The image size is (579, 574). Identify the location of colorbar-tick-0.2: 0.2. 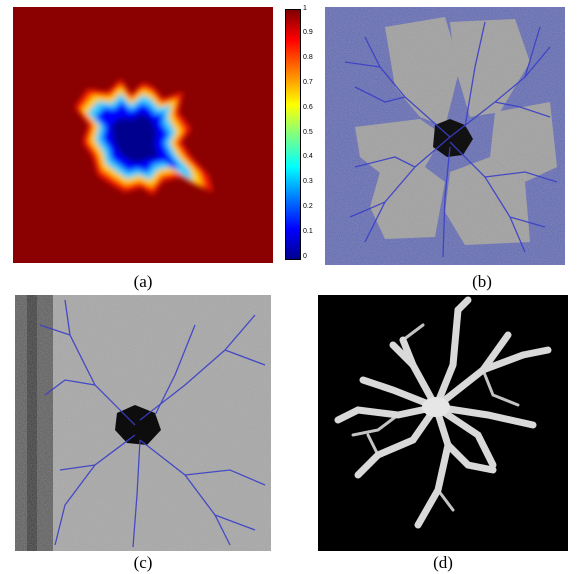
(308, 206).